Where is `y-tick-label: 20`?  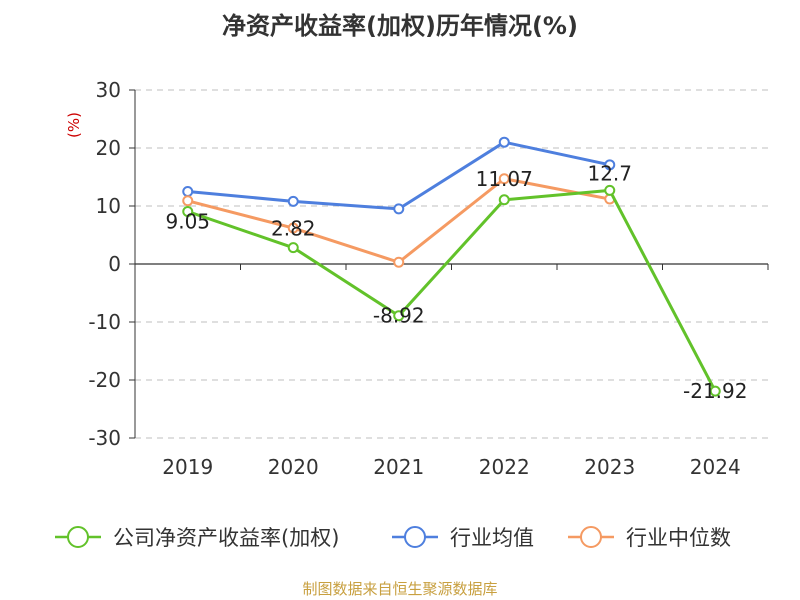 y-tick-label: 20 is located at coordinates (108, 148).